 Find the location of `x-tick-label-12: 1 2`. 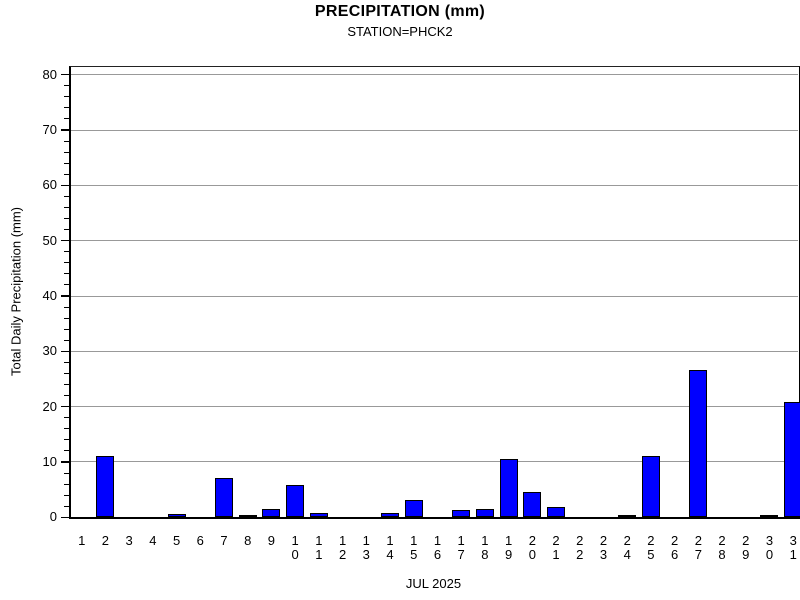

x-tick-label-12: 1 2 is located at coordinates (342, 547).